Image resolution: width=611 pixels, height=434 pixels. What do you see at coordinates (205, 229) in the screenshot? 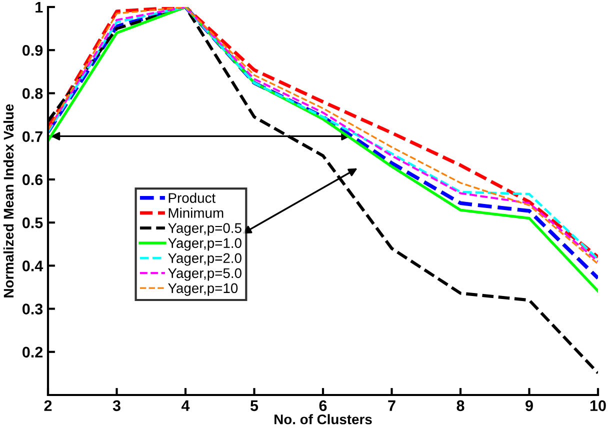
I see `legend-label: Yager,p=0.5` at bounding box center [205, 229].